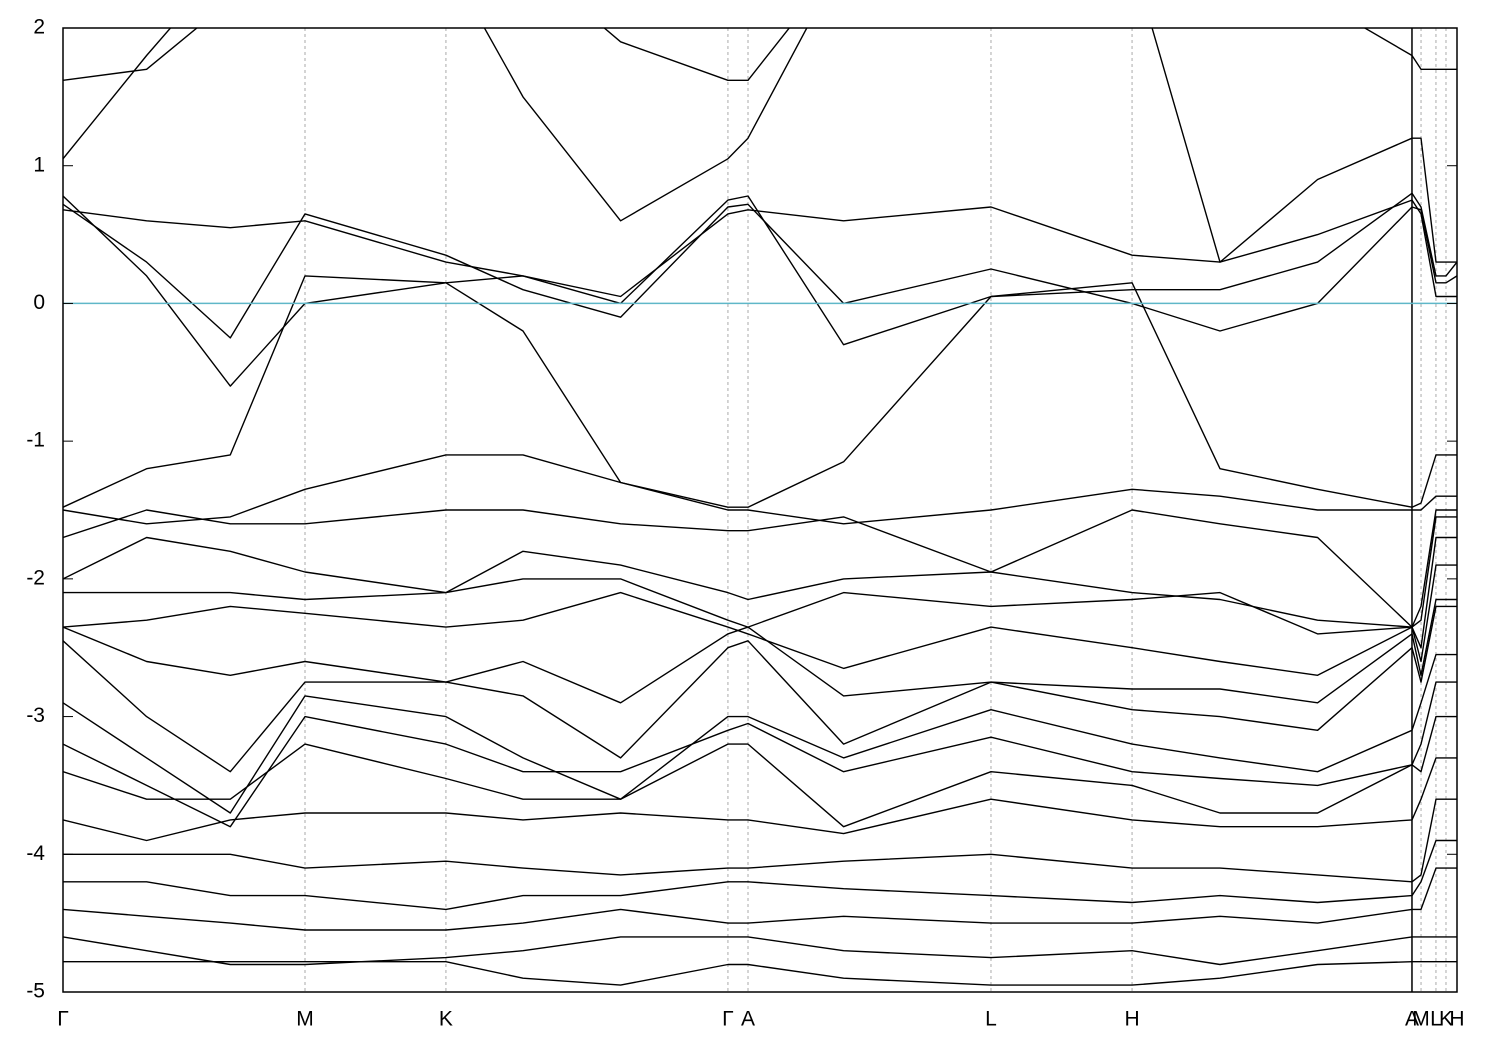 This screenshot has height=1050, width=1500. What do you see at coordinates (35, 715) in the screenshot?
I see `y-tick-label: -3` at bounding box center [35, 715].